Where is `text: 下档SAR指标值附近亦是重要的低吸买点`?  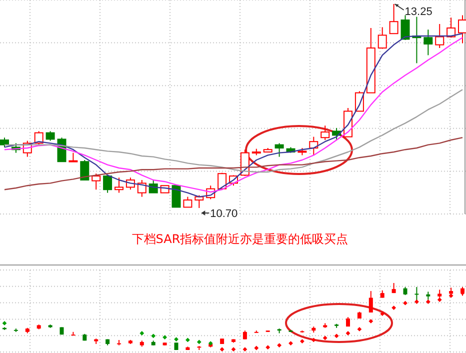 text: 下档SAR指标值附近亦是重要的低吸买点 is located at coordinates (240, 239).